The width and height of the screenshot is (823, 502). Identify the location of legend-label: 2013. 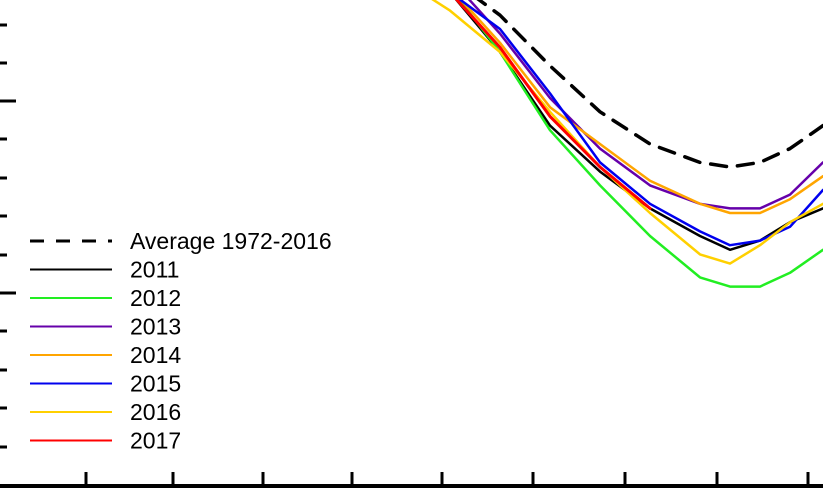
(155, 327).